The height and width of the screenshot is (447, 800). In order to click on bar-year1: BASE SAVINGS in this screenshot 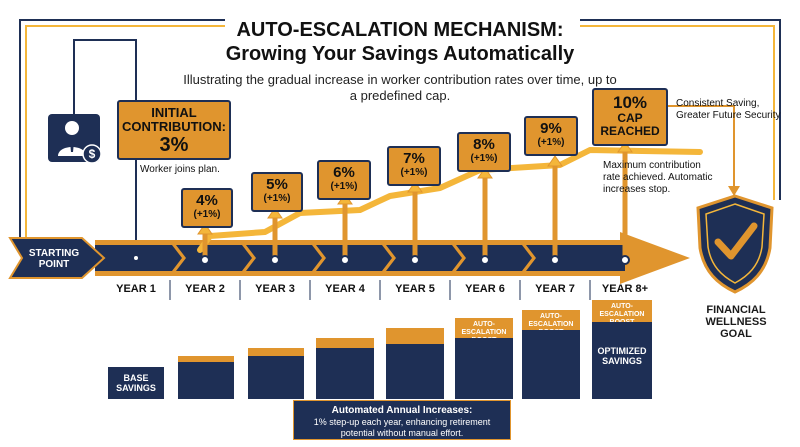, I will do `click(136, 383)`.